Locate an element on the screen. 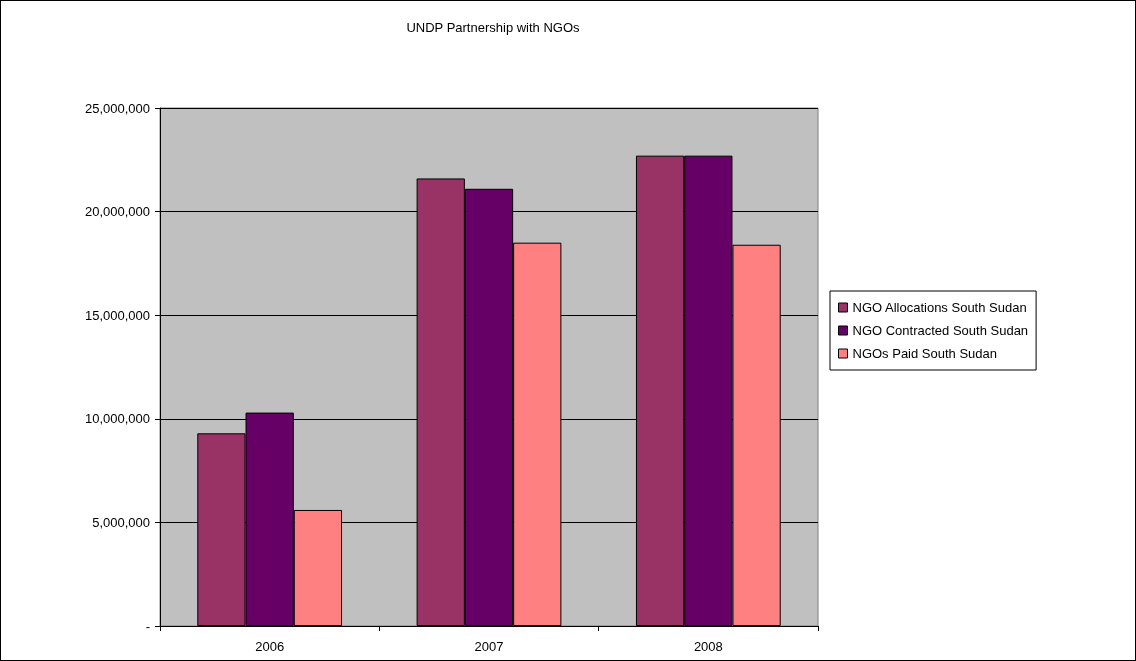  y-tick-label: 15,000,000 is located at coordinates (117, 315).